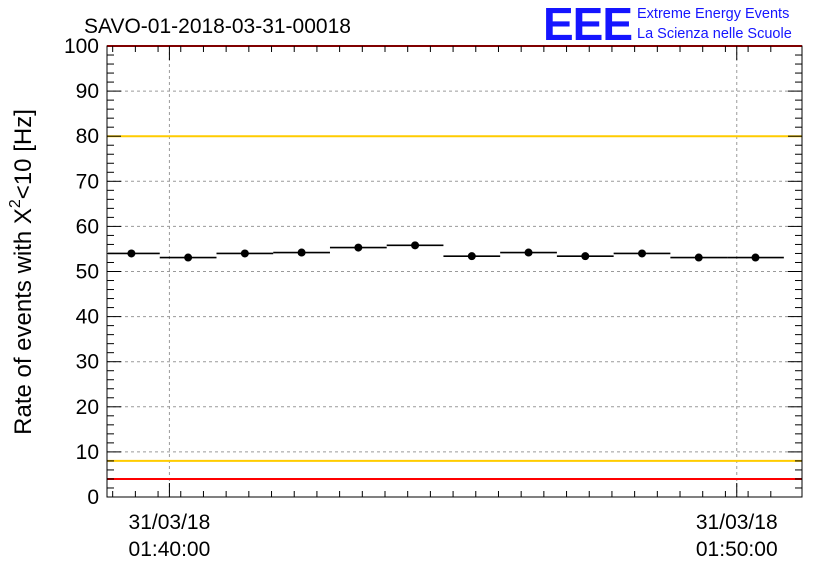 Image resolution: width=836 pixels, height=572 pixels. I want to click on y-tick-label-50: 50, so click(87, 272).